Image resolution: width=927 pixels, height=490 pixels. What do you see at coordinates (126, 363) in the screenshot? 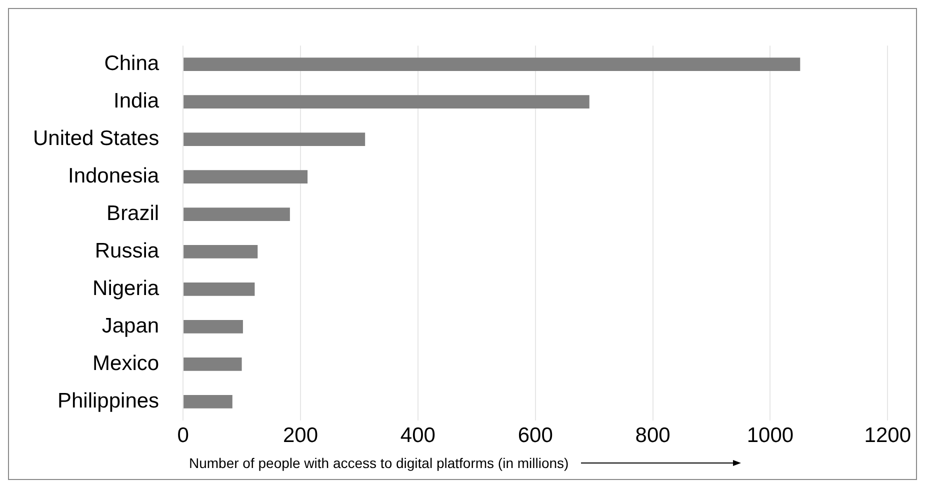
I see `y-tick-label: Mexico` at bounding box center [126, 363].